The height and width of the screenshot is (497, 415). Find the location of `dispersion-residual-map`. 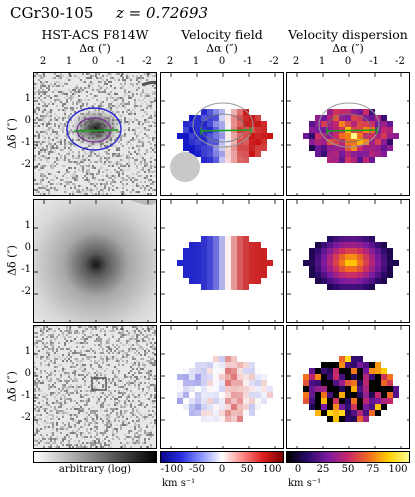

dispersion-residual-map is located at coordinates (348, 387).